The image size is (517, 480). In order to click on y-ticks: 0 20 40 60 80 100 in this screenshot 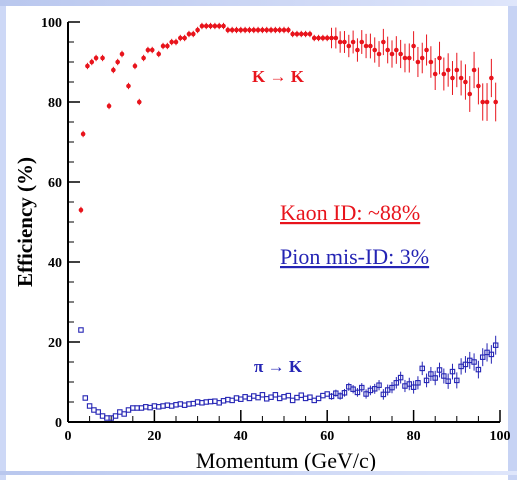, I will do `click(60, 223)`.